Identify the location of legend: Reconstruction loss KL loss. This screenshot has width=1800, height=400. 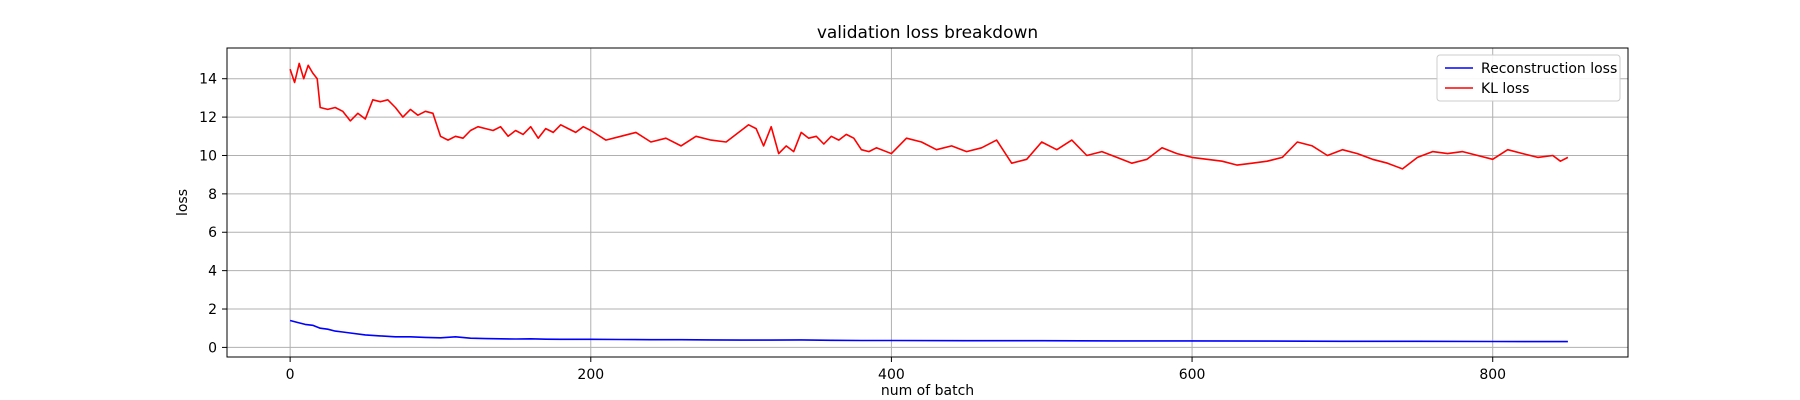
(1528, 78).